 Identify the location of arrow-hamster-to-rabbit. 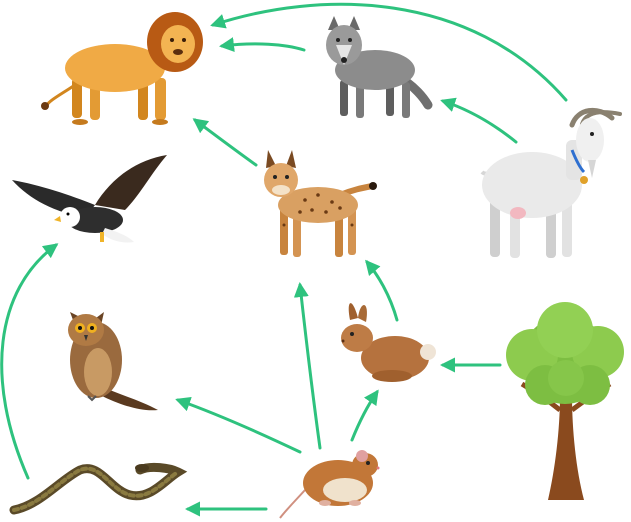
(364, 415).